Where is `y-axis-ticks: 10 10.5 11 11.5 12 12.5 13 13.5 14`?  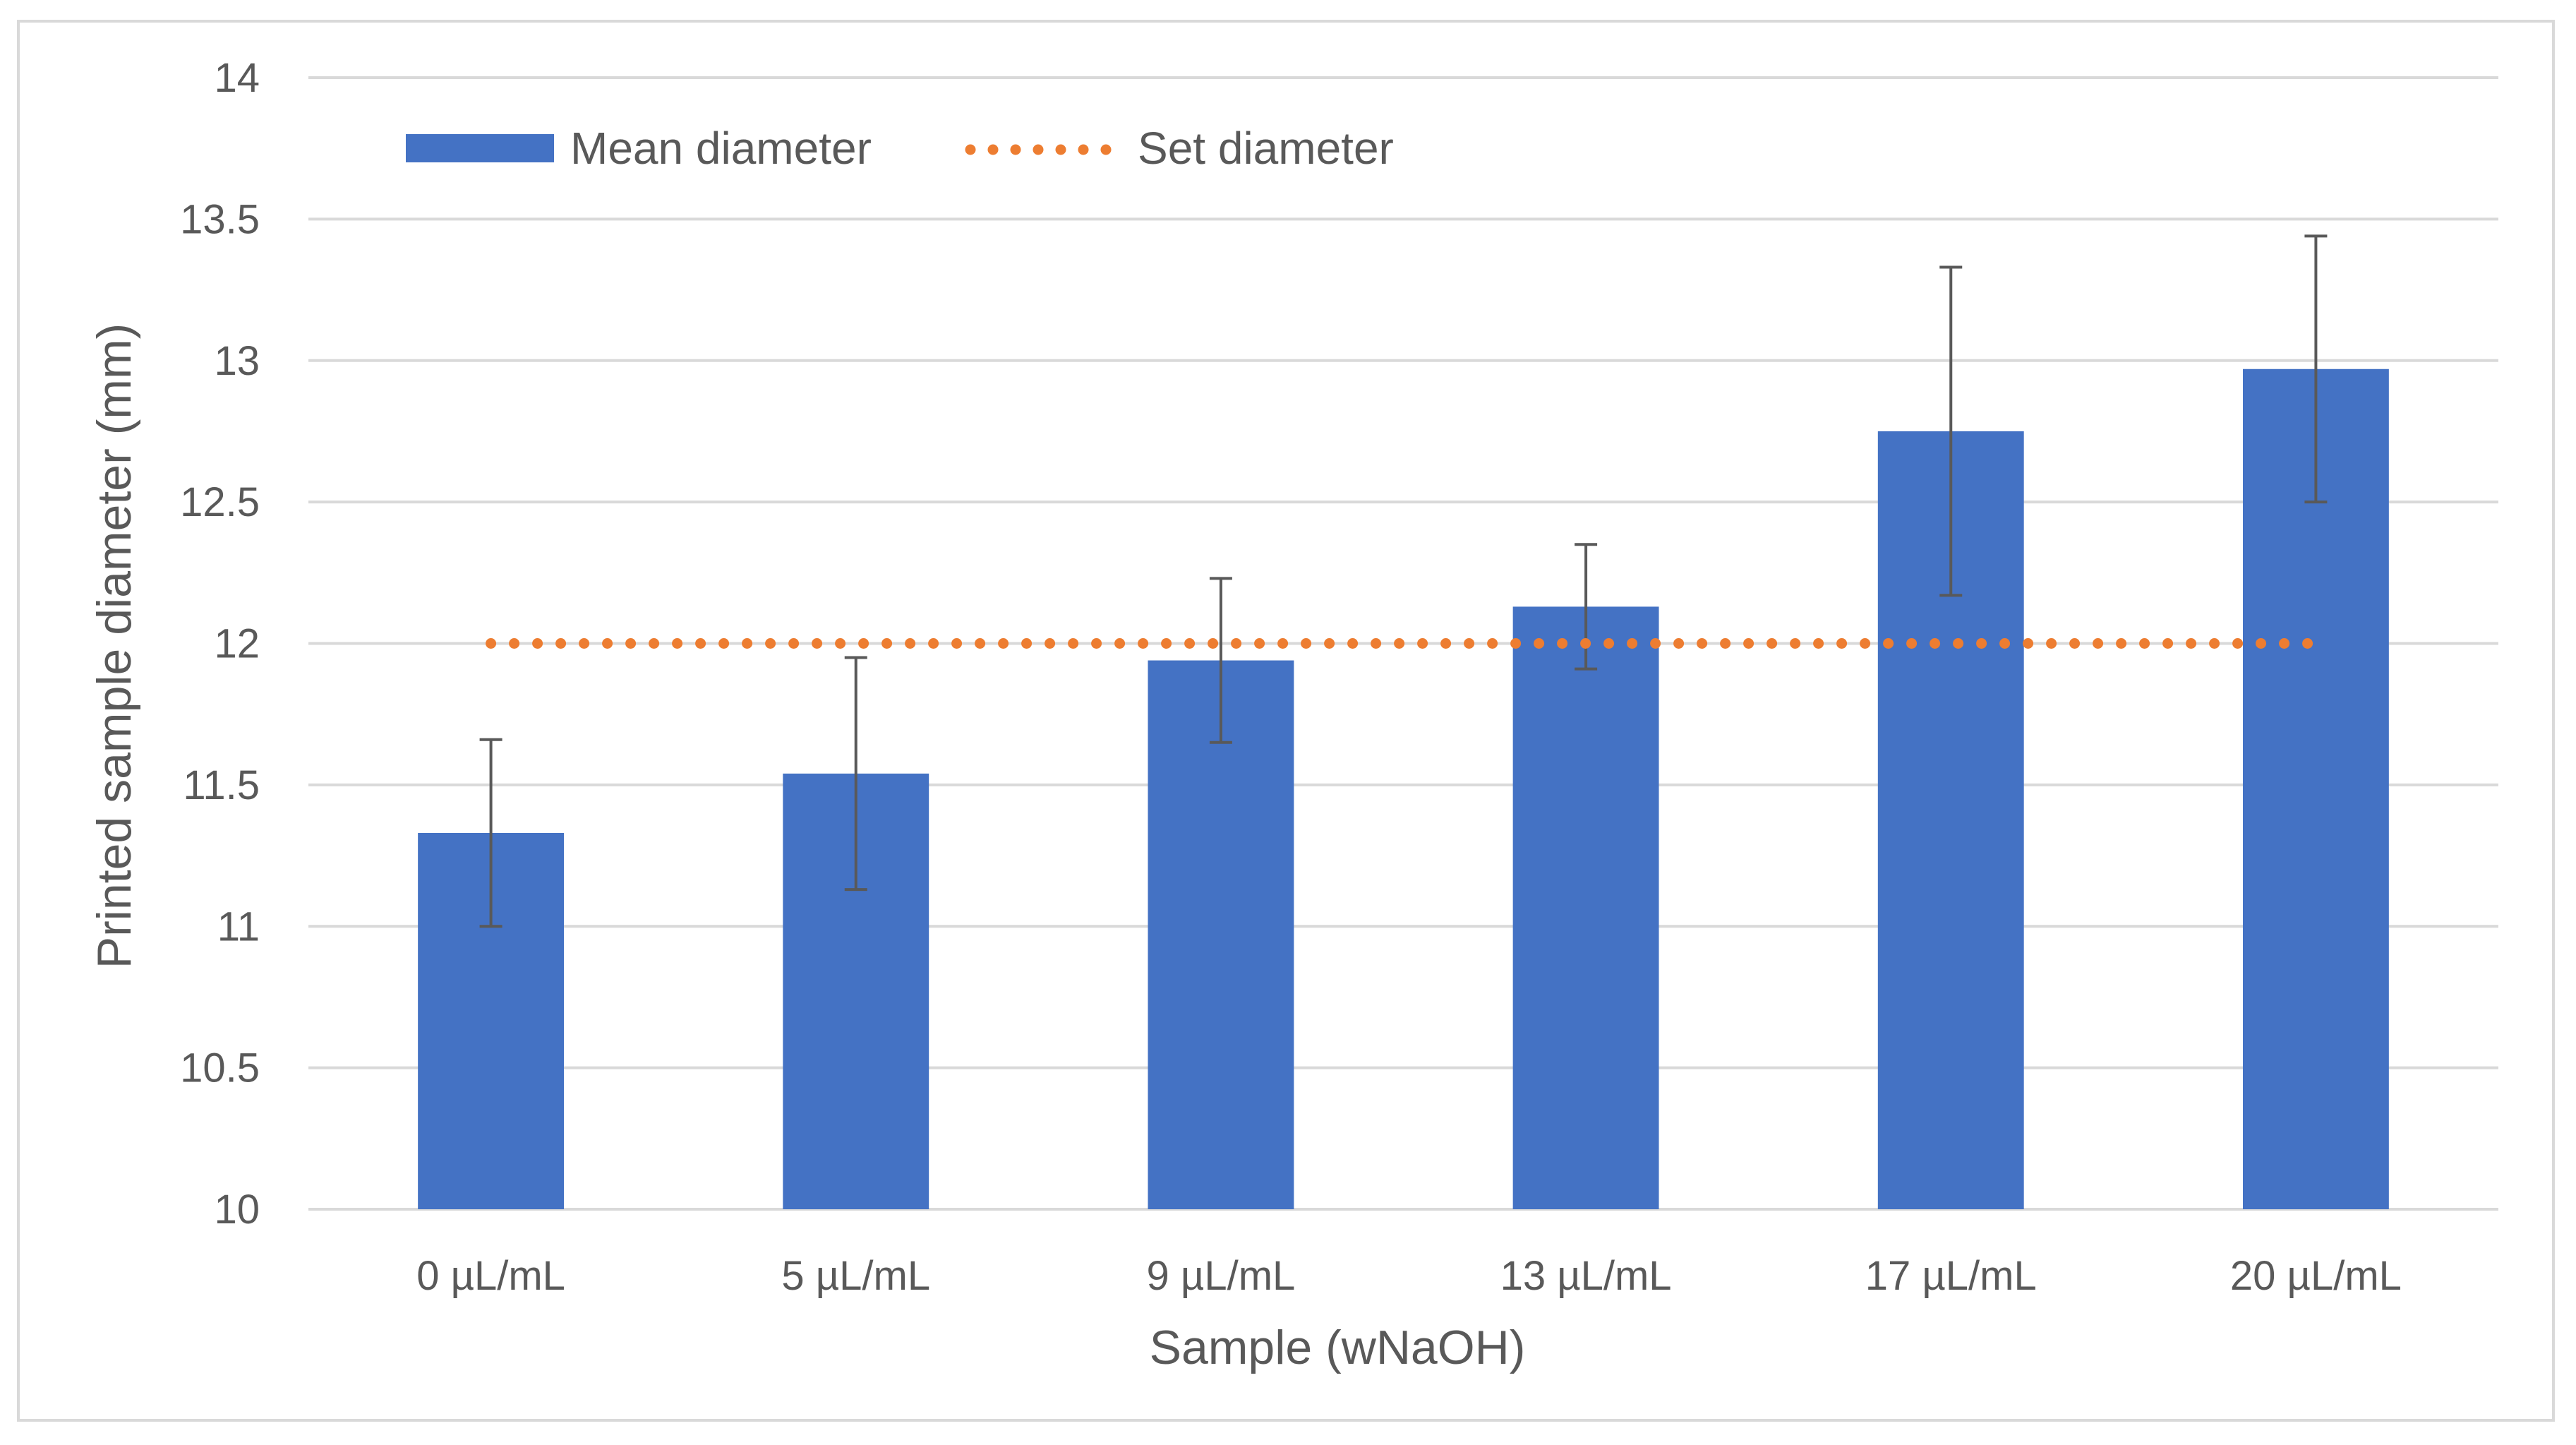
y-axis-ticks: 10 10.5 11 11.5 12 12.5 13 13.5 14 is located at coordinates (220, 644).